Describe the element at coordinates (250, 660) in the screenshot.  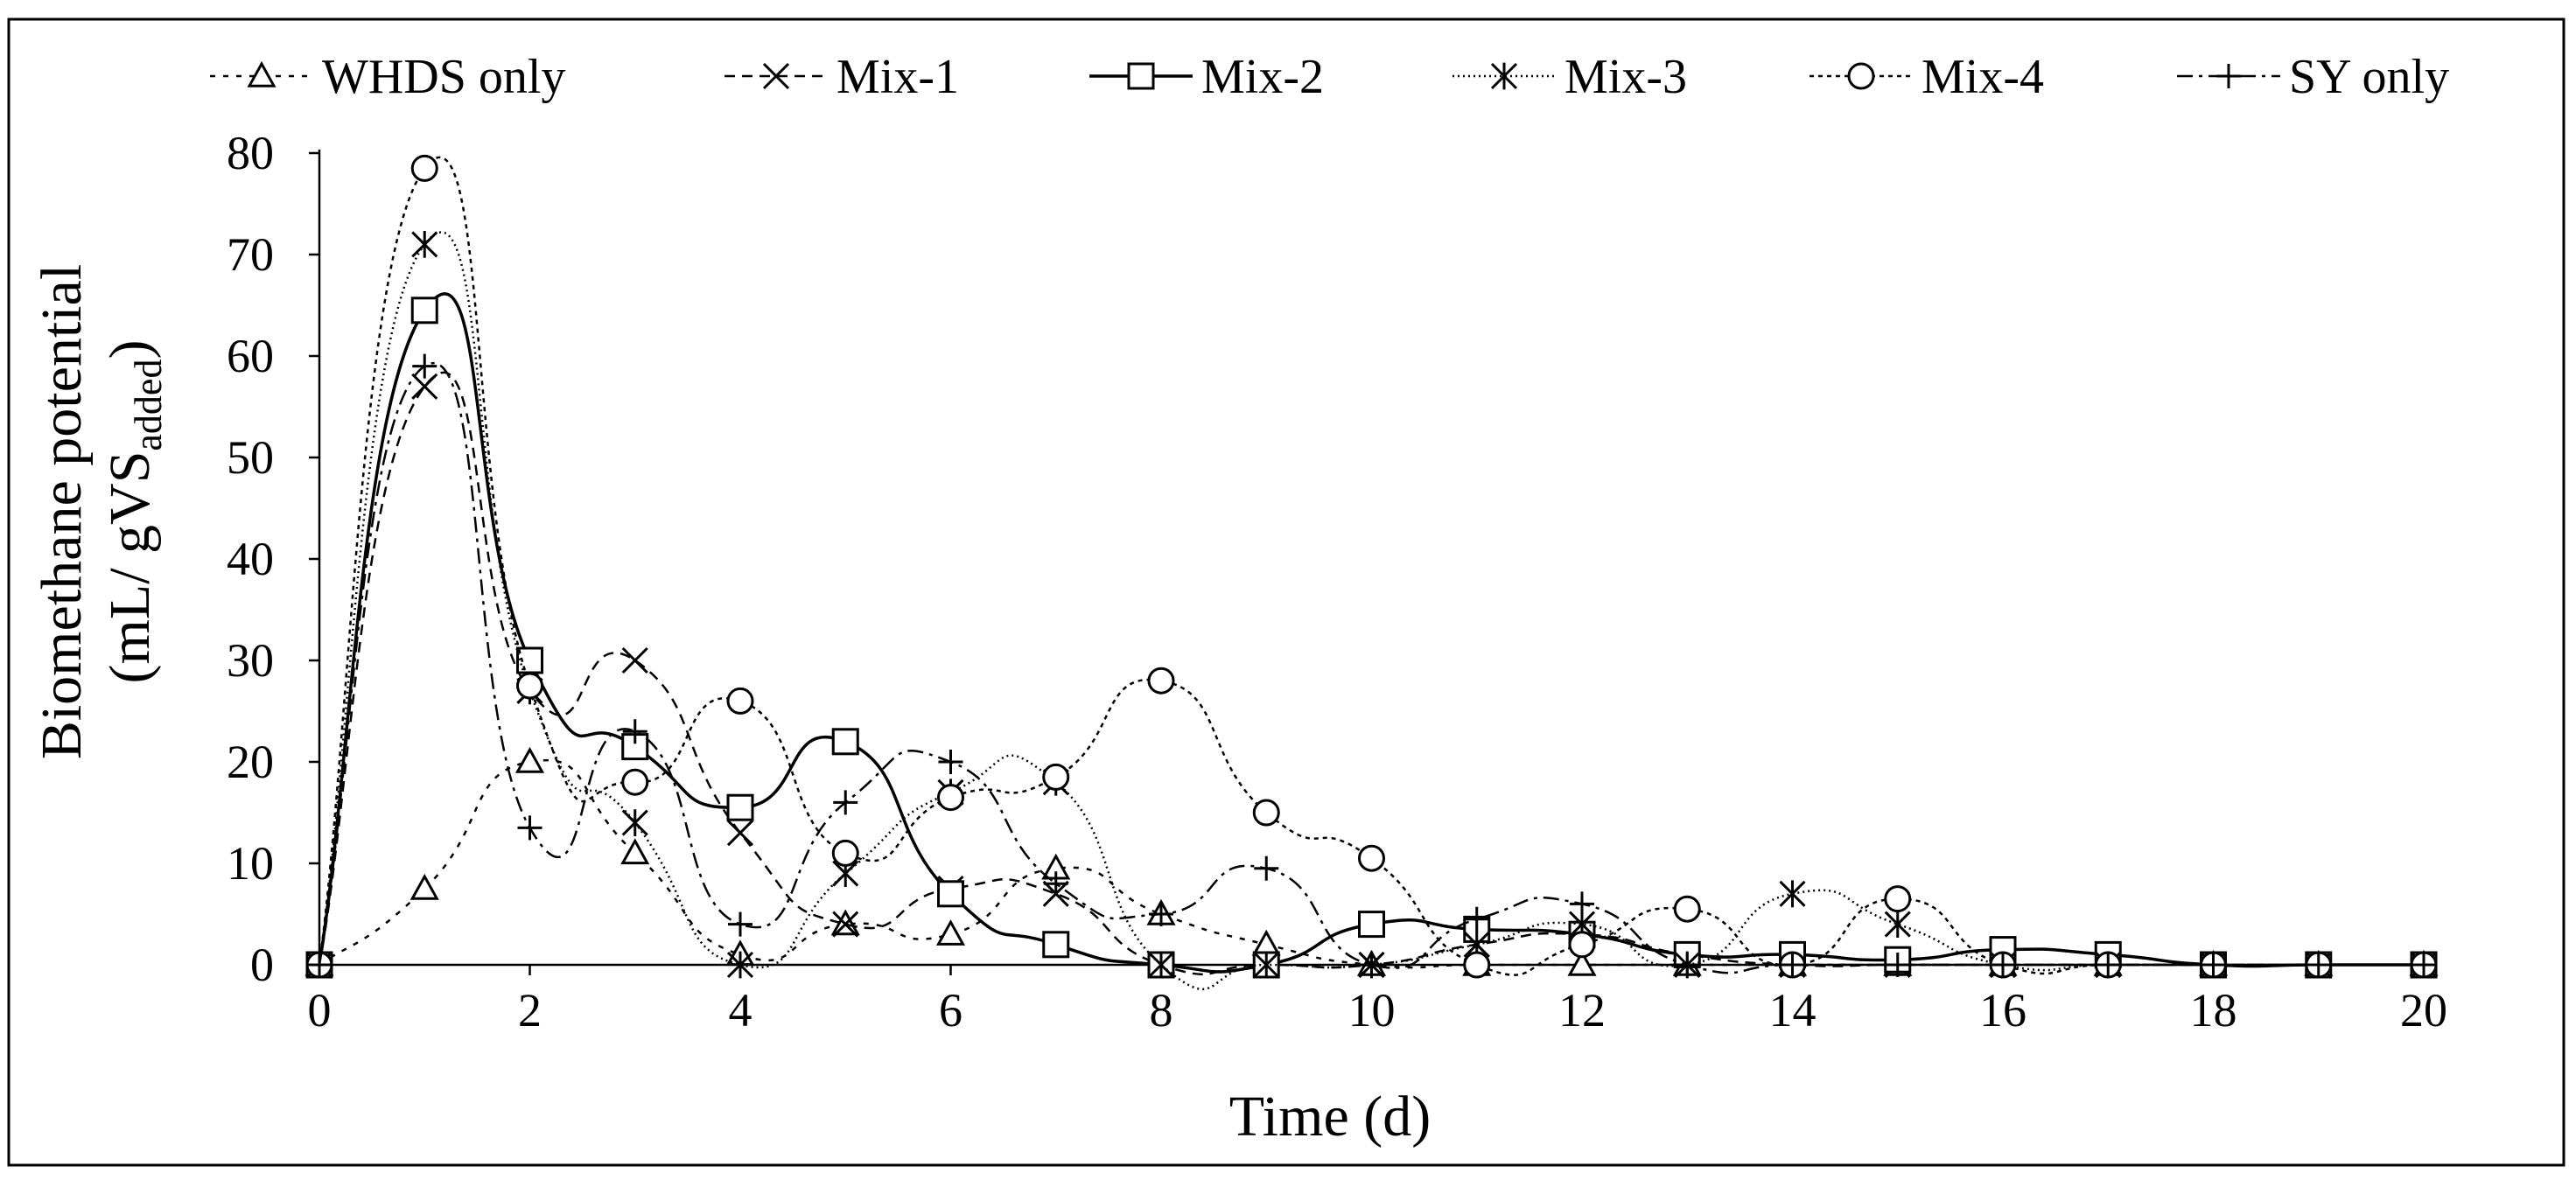
I see `y-tick-label: 30` at that location.